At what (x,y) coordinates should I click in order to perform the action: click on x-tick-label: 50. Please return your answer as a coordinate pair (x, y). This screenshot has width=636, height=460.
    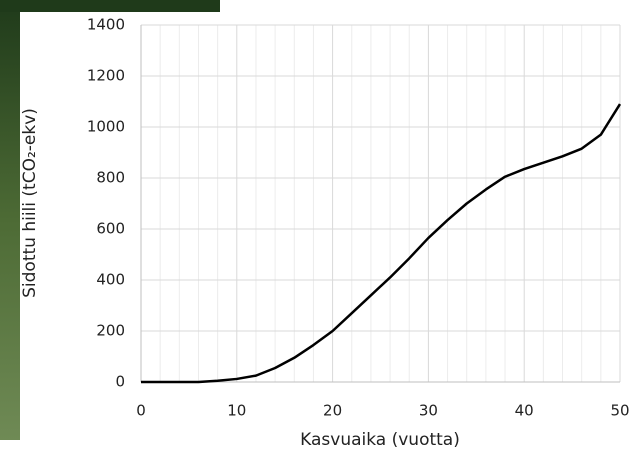
    Looking at the image, I should click on (619, 411).